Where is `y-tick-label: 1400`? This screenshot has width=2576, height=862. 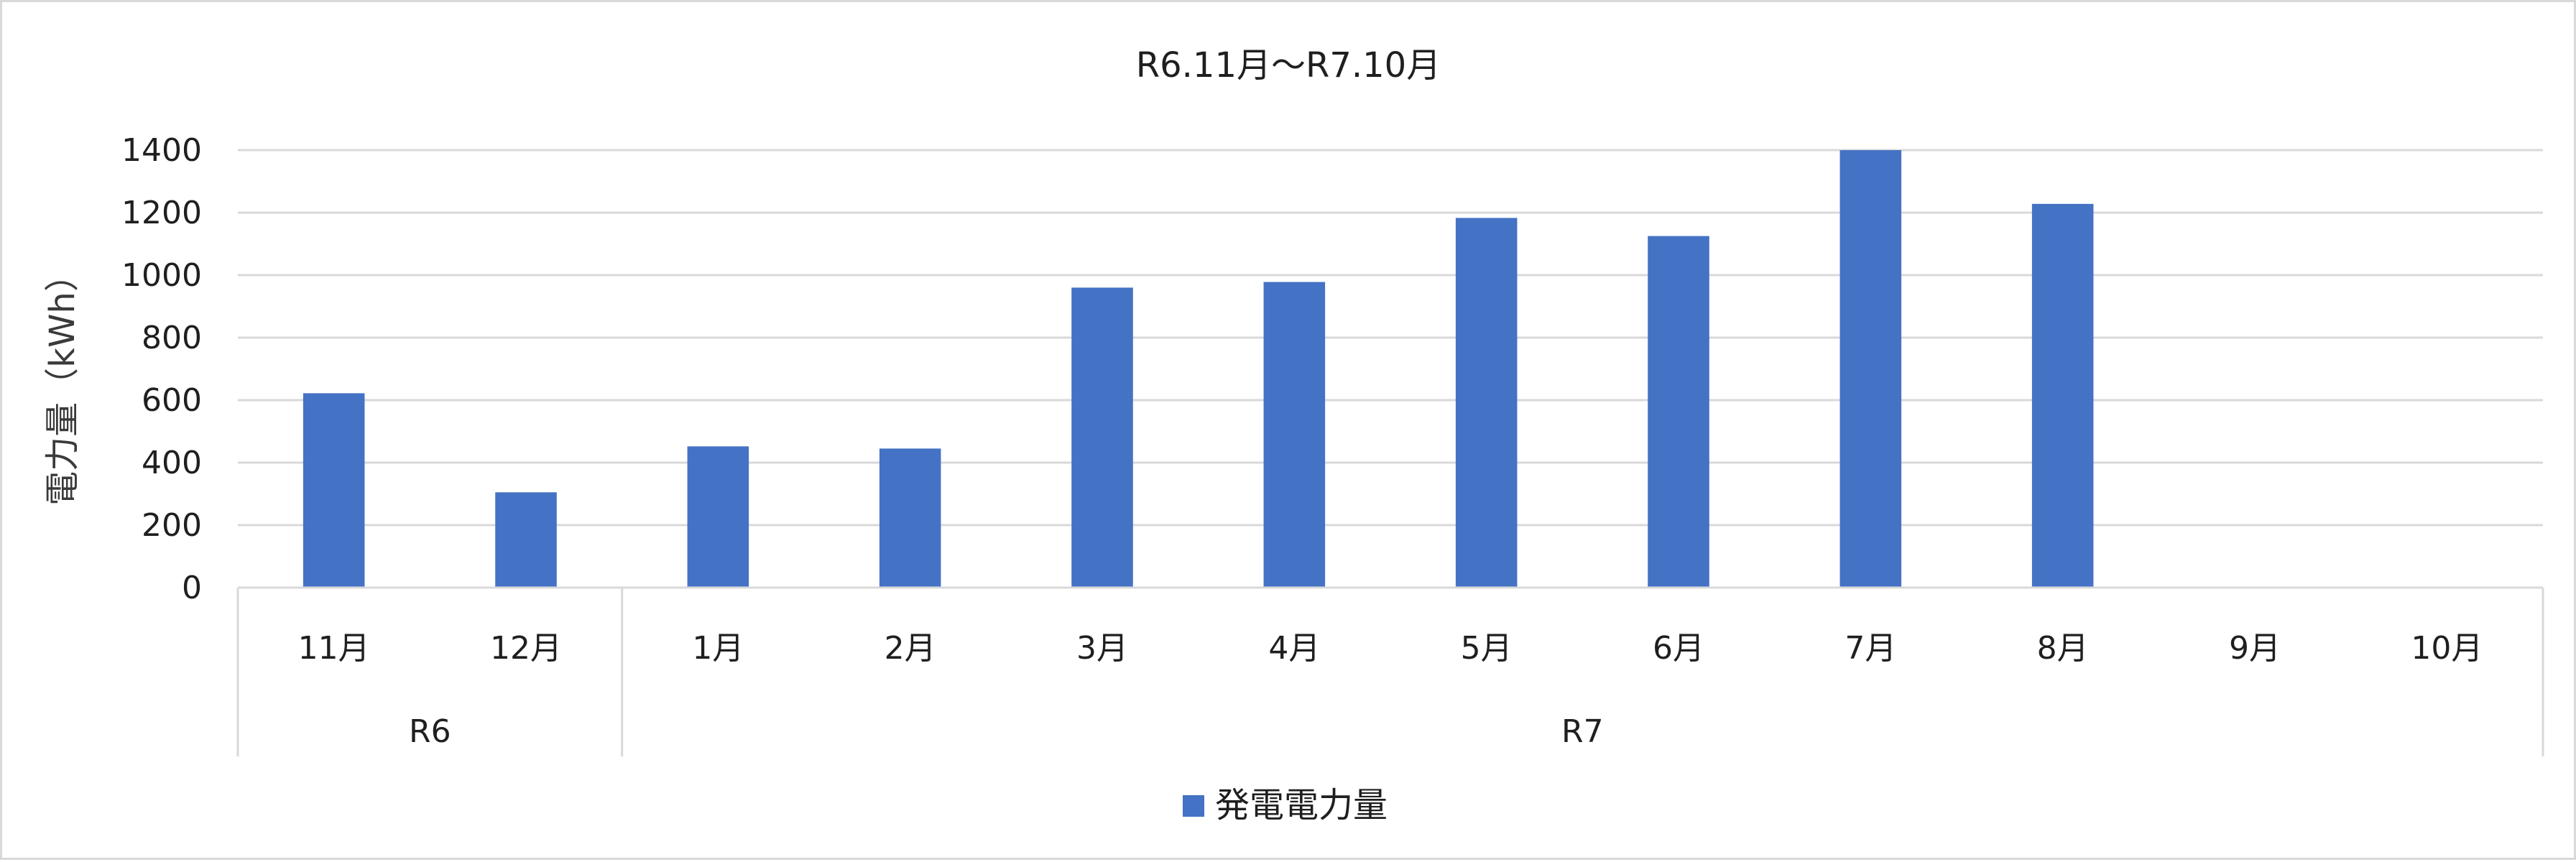 y-tick-label: 1400 is located at coordinates (162, 150).